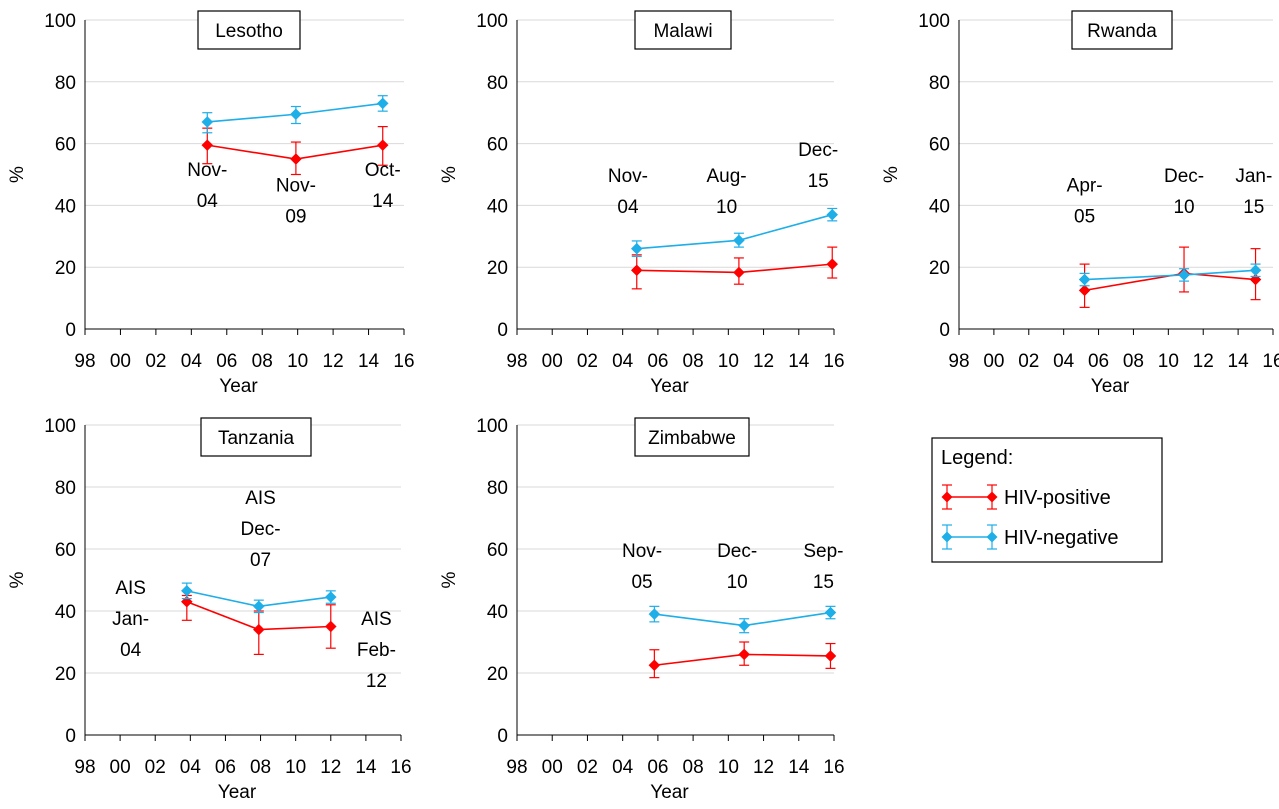 The height and width of the screenshot is (809, 1279). Describe the element at coordinates (1084, 216) in the screenshot. I see `survey-date-annotation: 05` at that location.